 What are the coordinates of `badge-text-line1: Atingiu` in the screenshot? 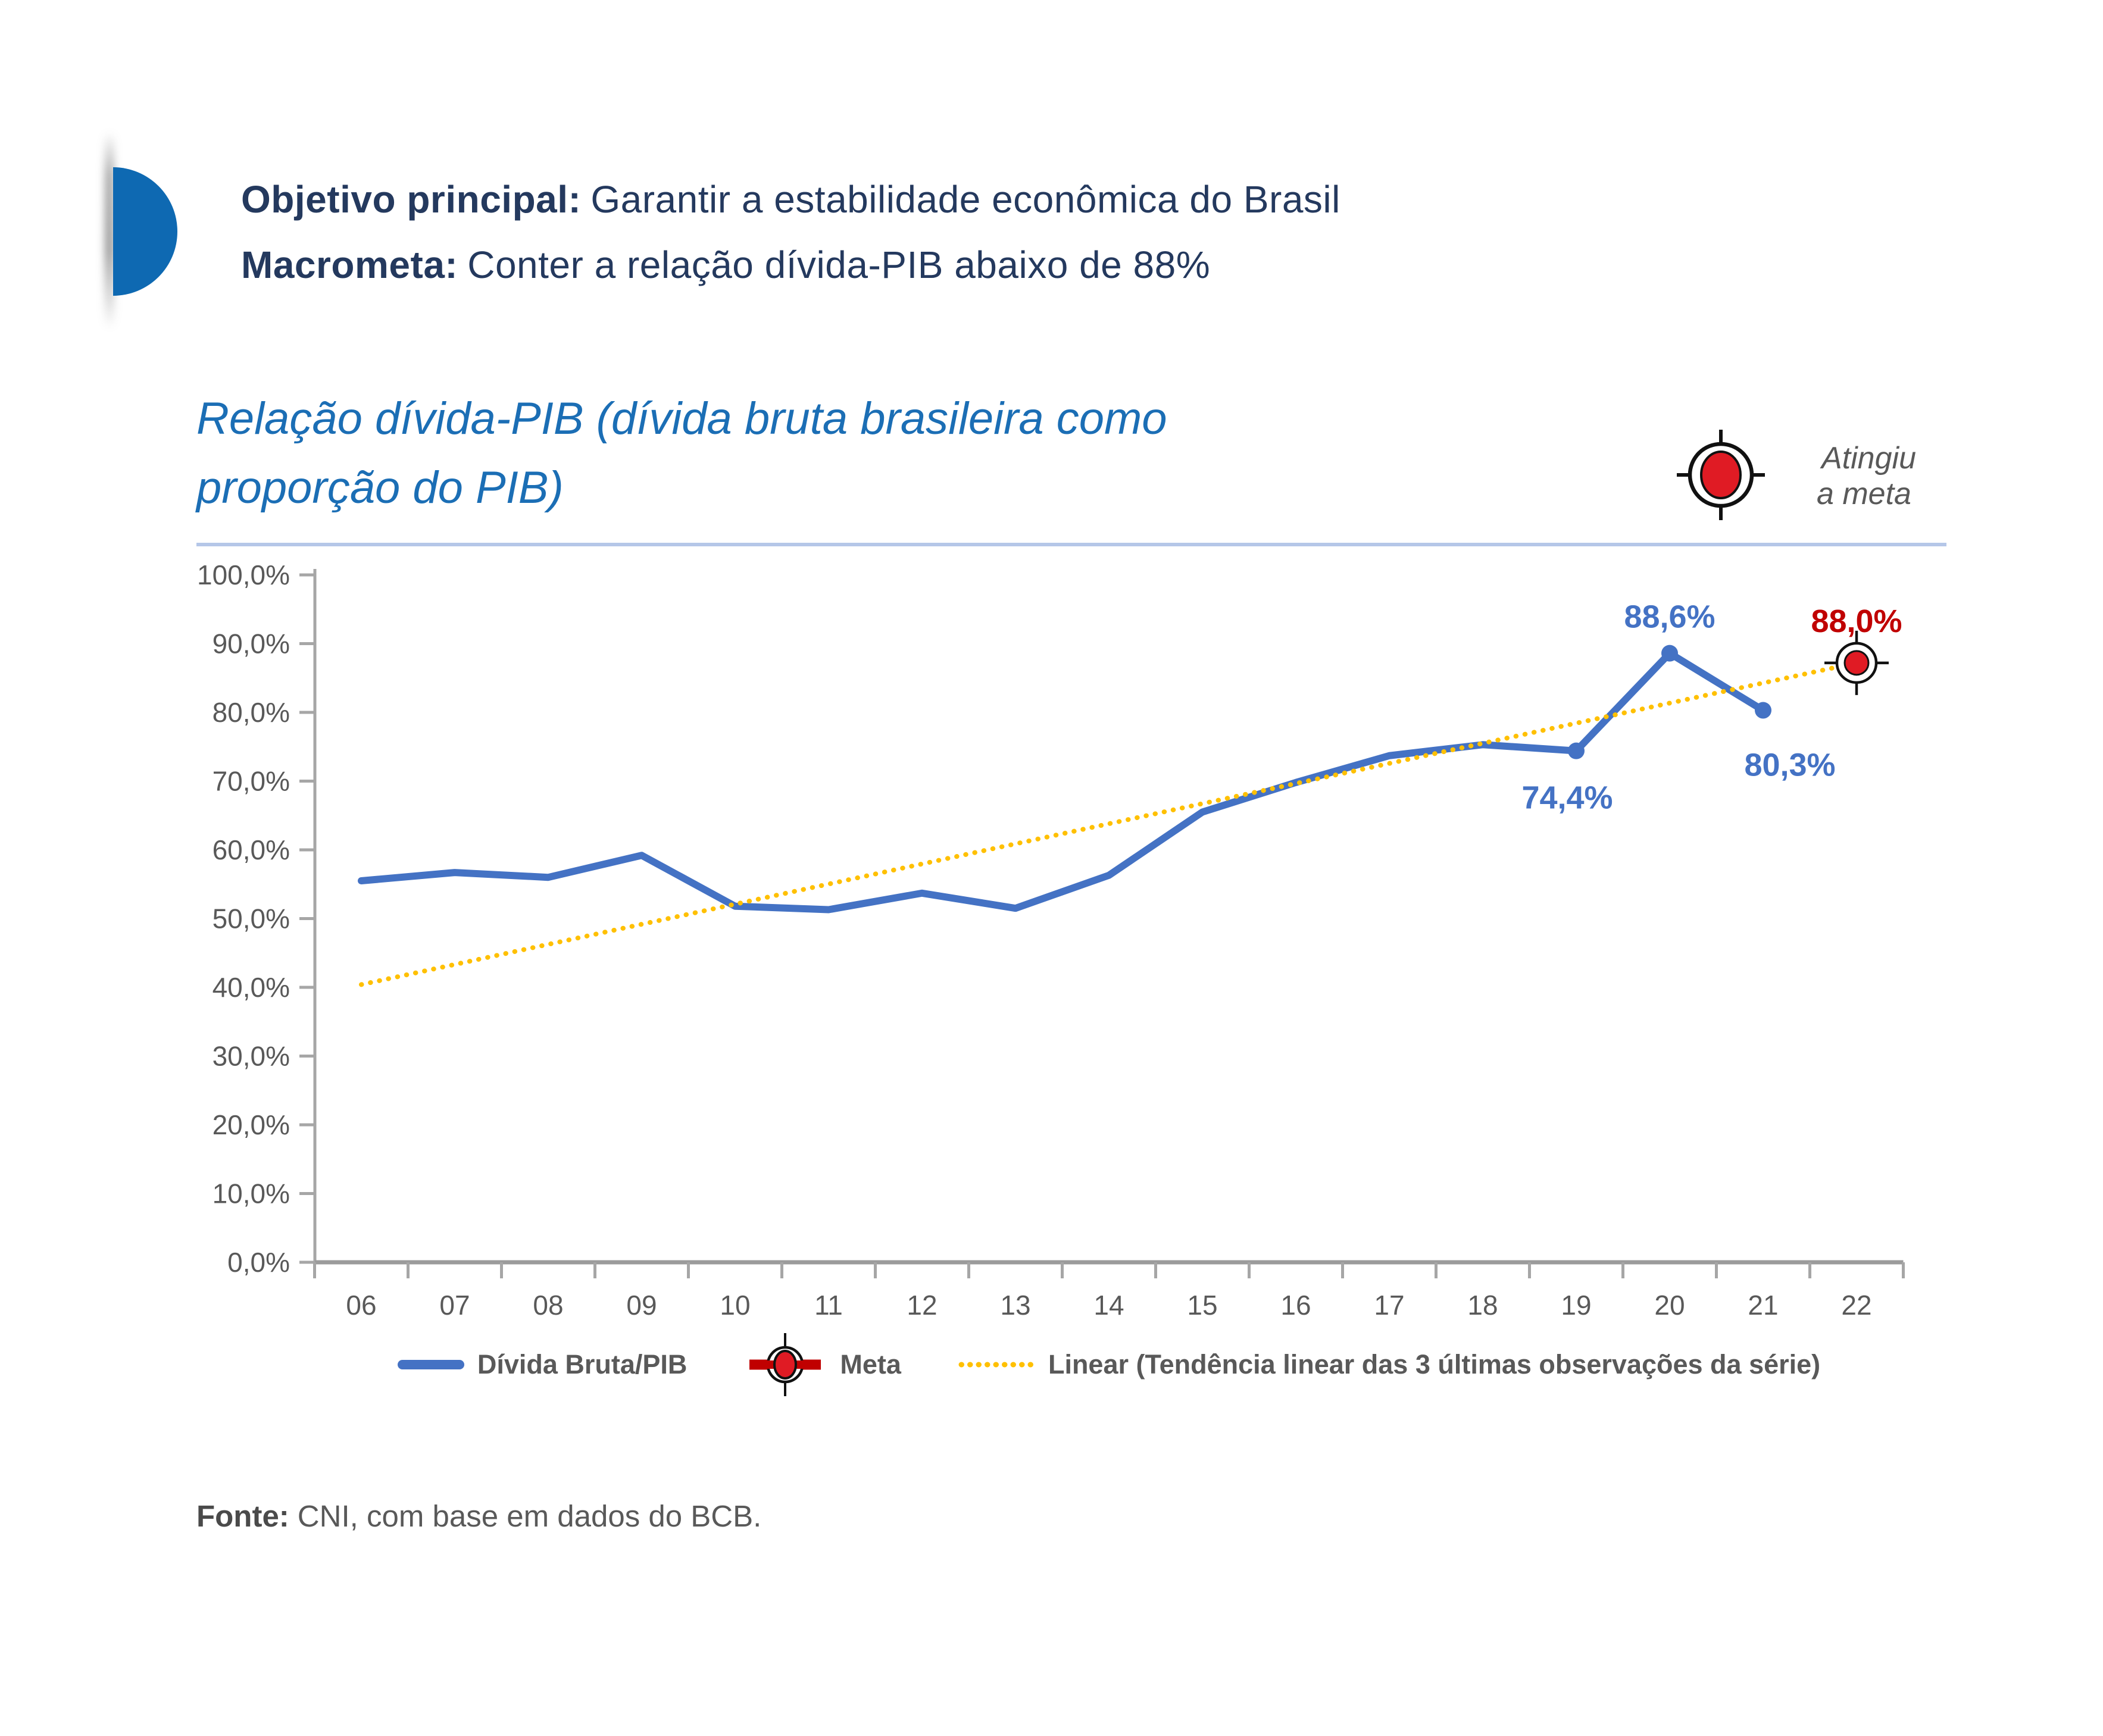 It's located at (1868, 458).